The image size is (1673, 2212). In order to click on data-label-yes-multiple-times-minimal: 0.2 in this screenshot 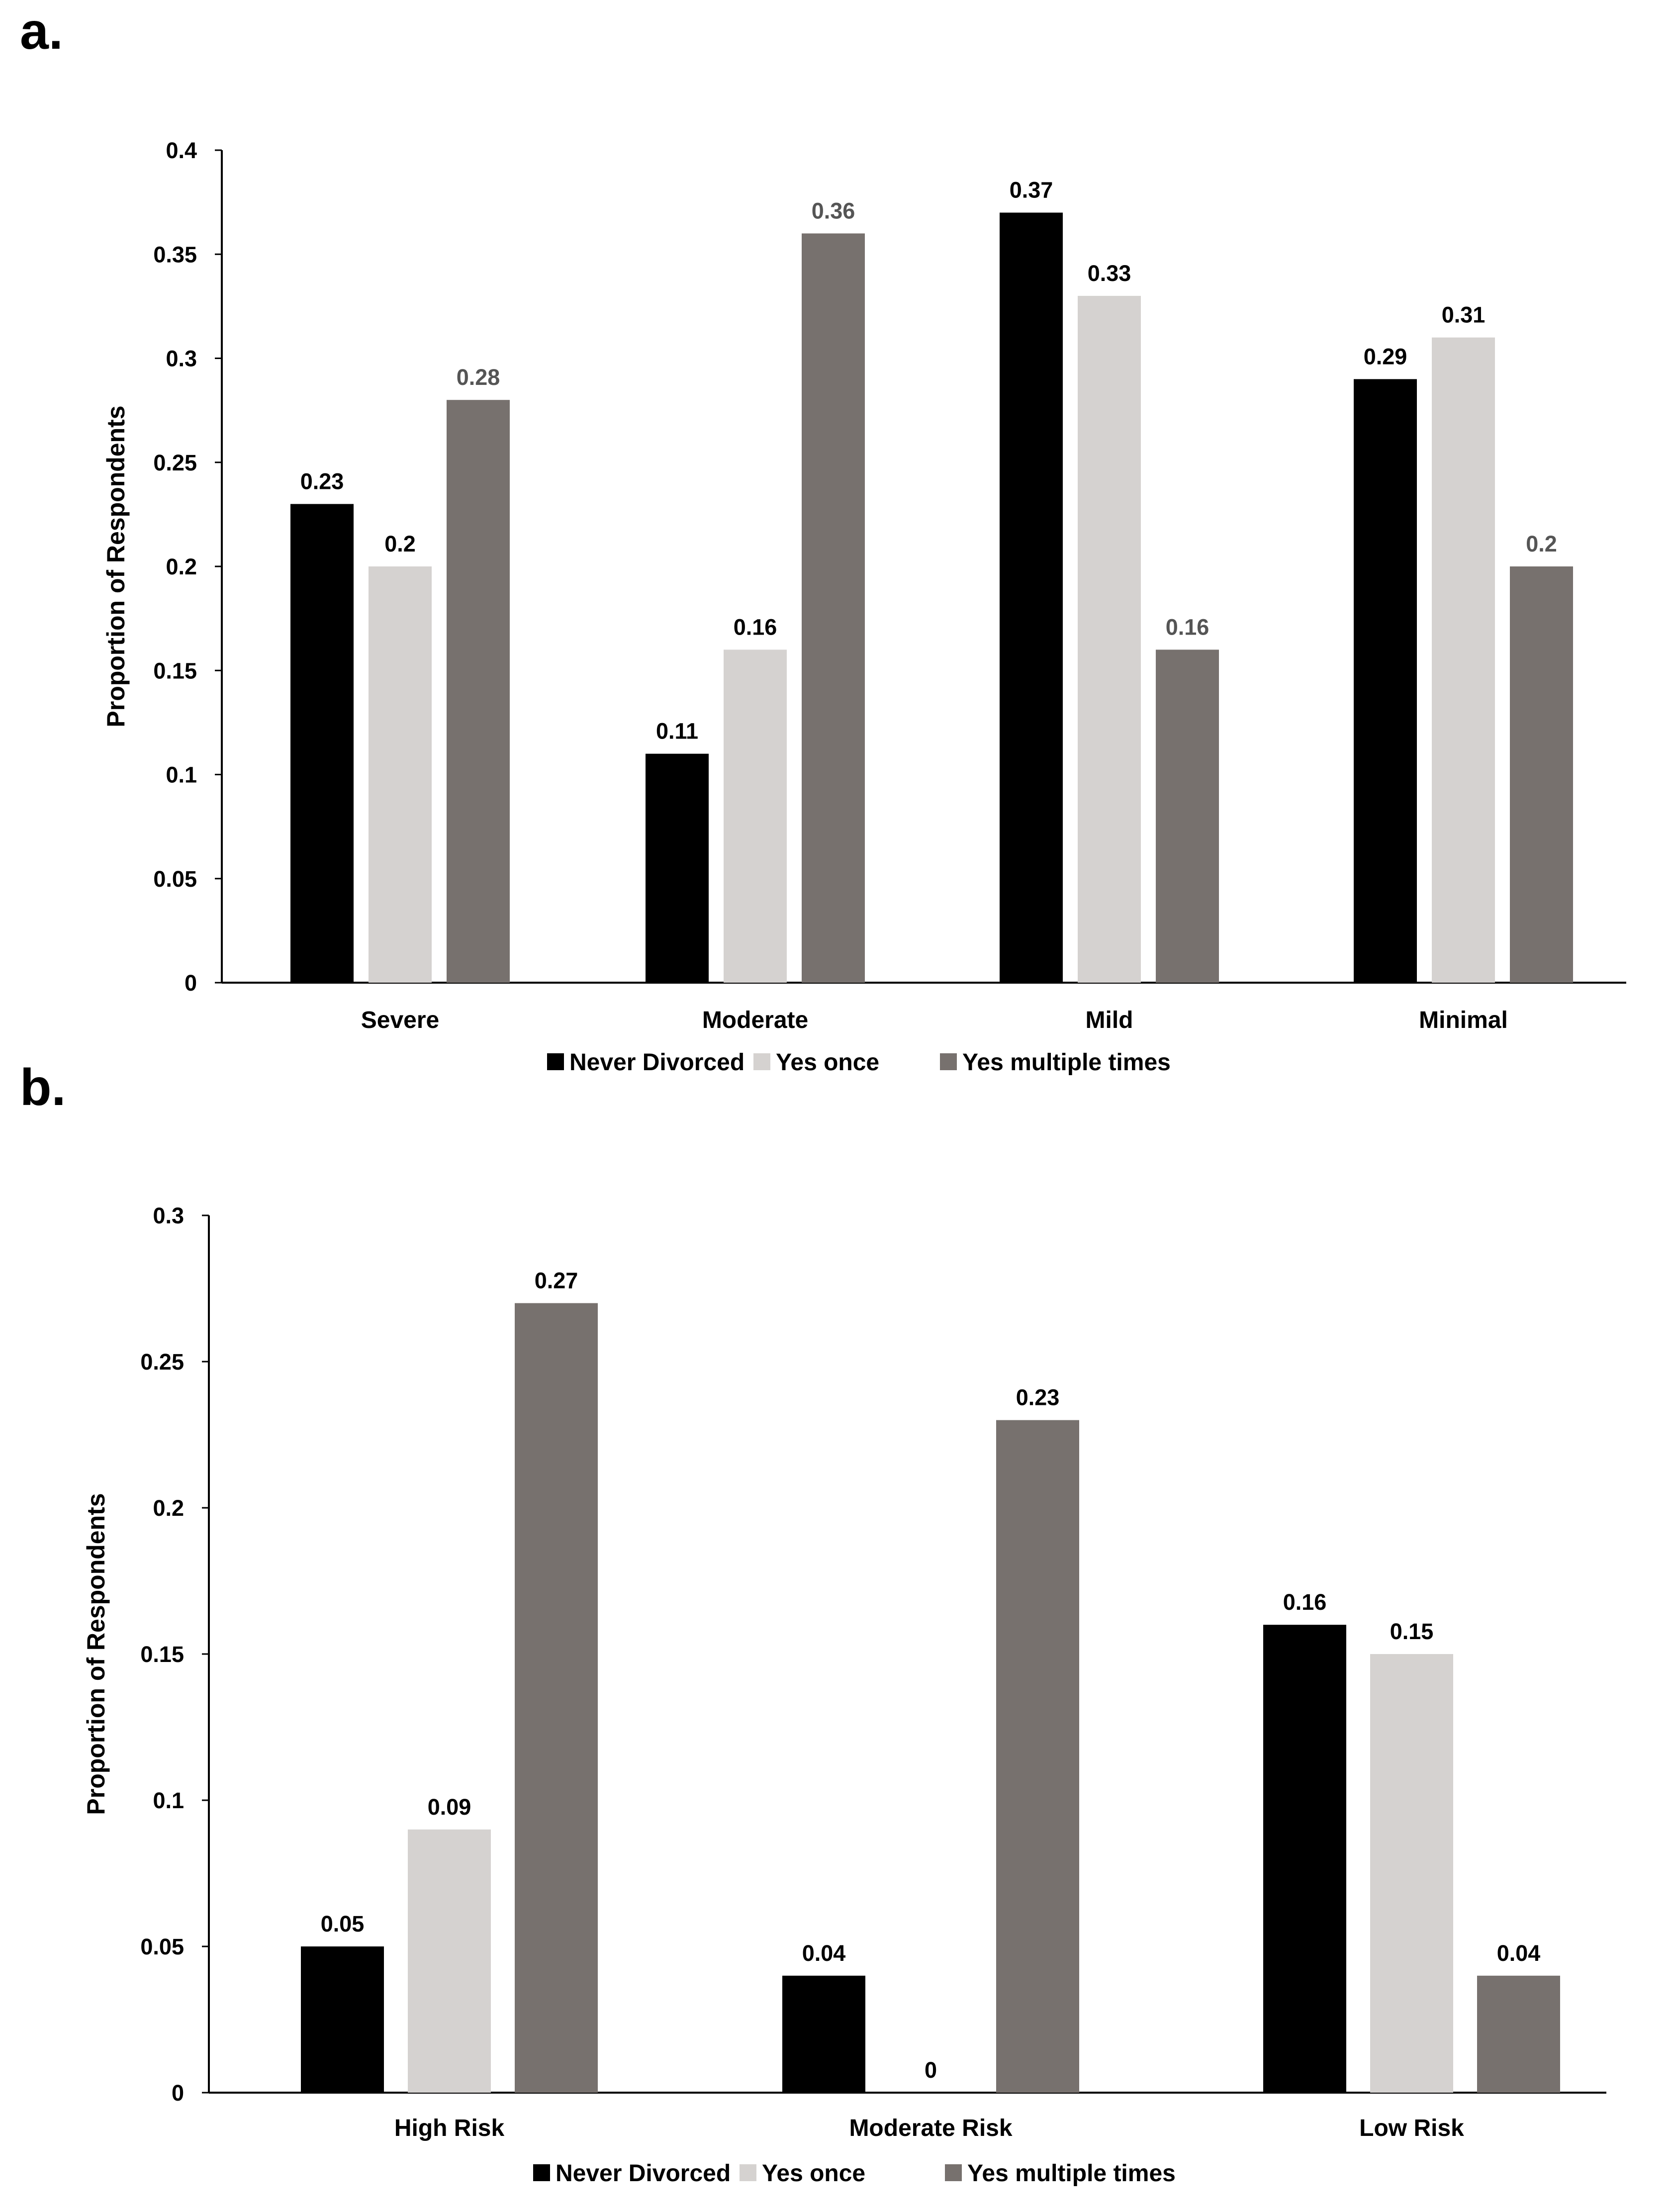, I will do `click(1541, 543)`.